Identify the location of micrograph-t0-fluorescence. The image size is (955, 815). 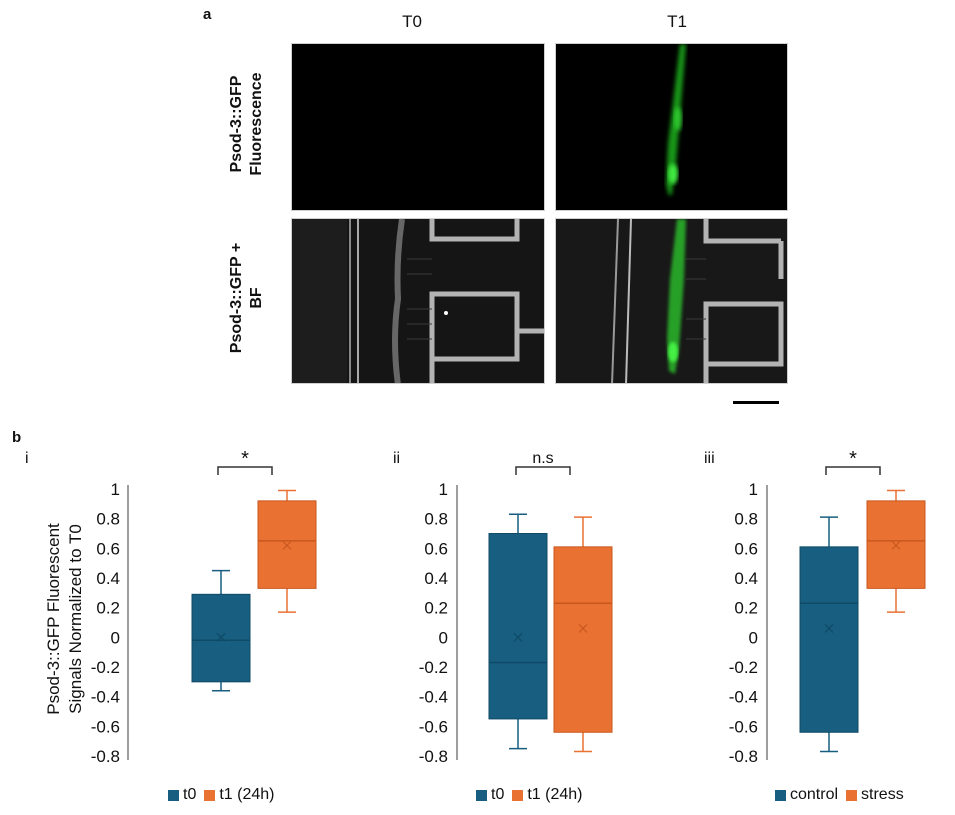
(418, 127).